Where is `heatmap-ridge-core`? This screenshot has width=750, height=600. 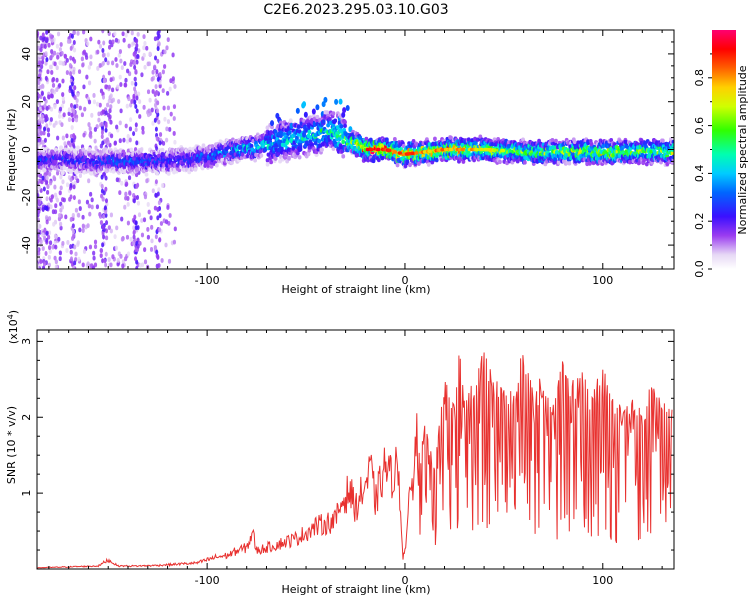 heatmap-ridge-core is located at coordinates (429, 151).